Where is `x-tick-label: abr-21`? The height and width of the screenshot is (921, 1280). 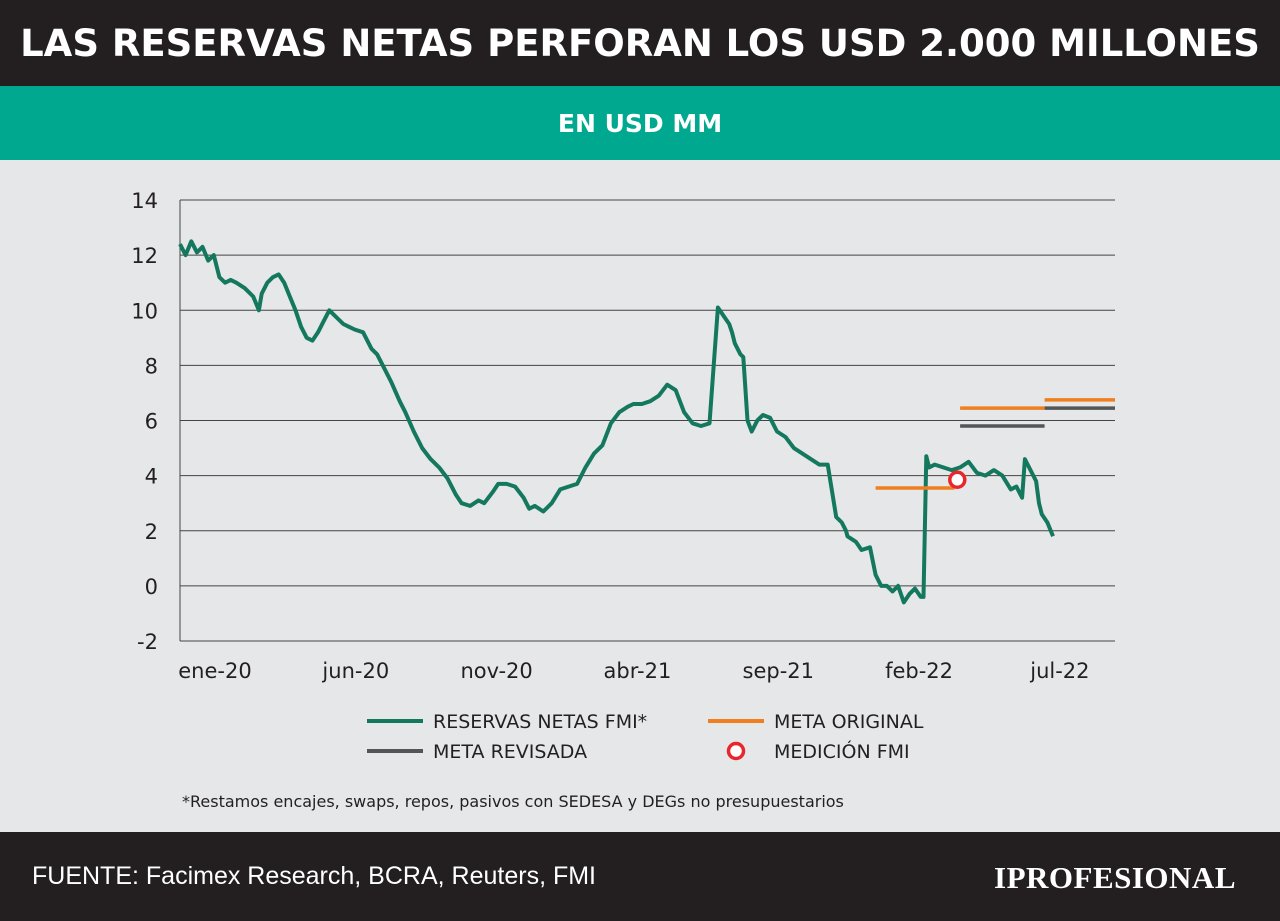 x-tick-label: abr-21 is located at coordinates (638, 671).